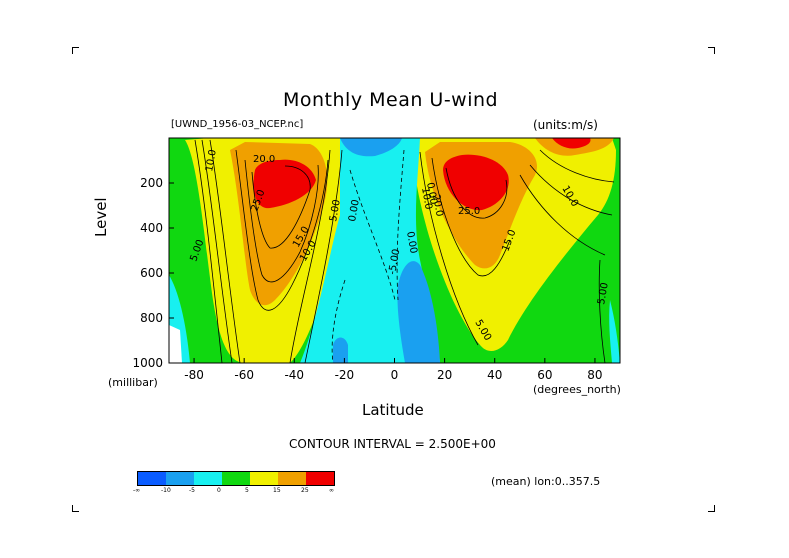 Image resolution: width=789 pixels, height=558 pixels. I want to click on x-tick-label: -40, so click(294, 375).